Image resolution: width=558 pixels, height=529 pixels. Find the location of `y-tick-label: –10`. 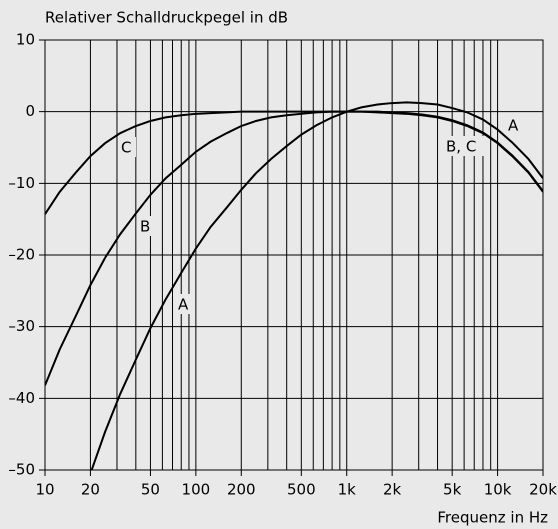

y-tick-label: –10 is located at coordinates (21, 183).